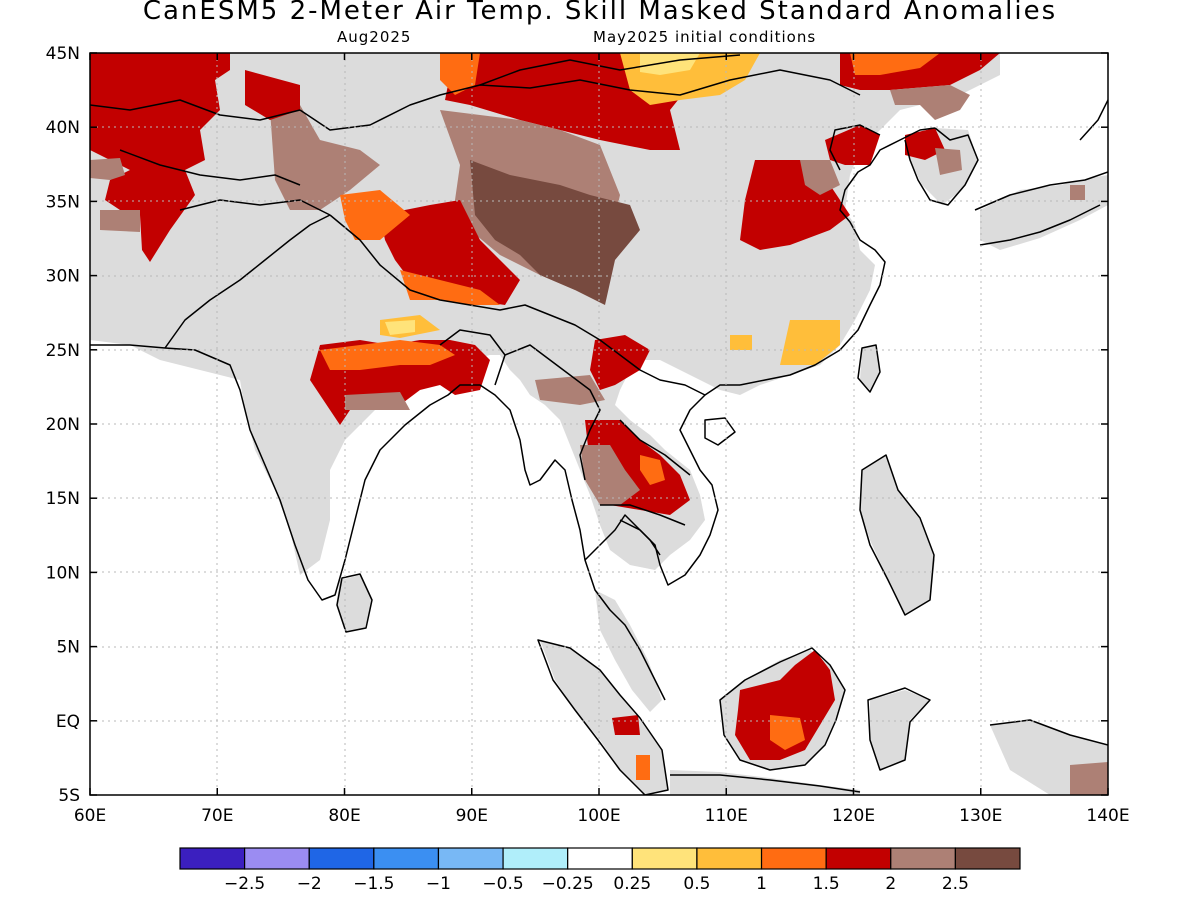  What do you see at coordinates (63, 277) in the screenshot?
I see `lat-tick-label: 30N` at bounding box center [63, 277].